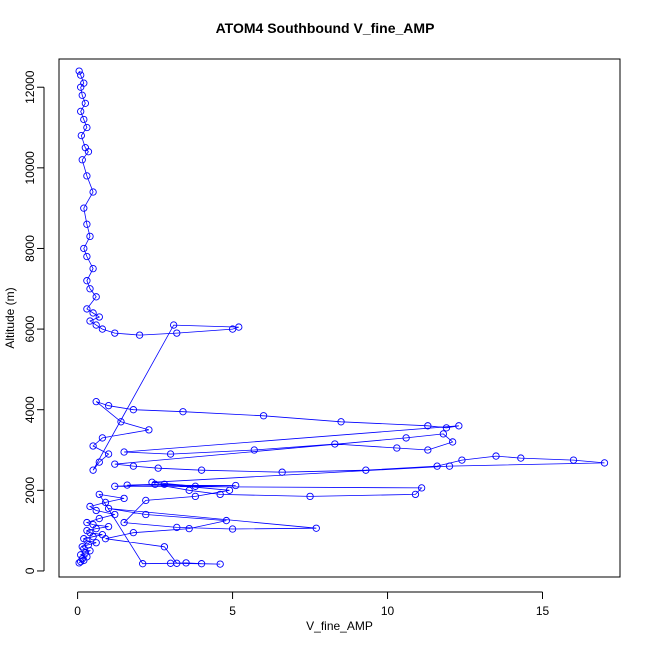 The height and width of the screenshot is (650, 650). I want to click on y-tick-label: 6000, so click(30, 328).